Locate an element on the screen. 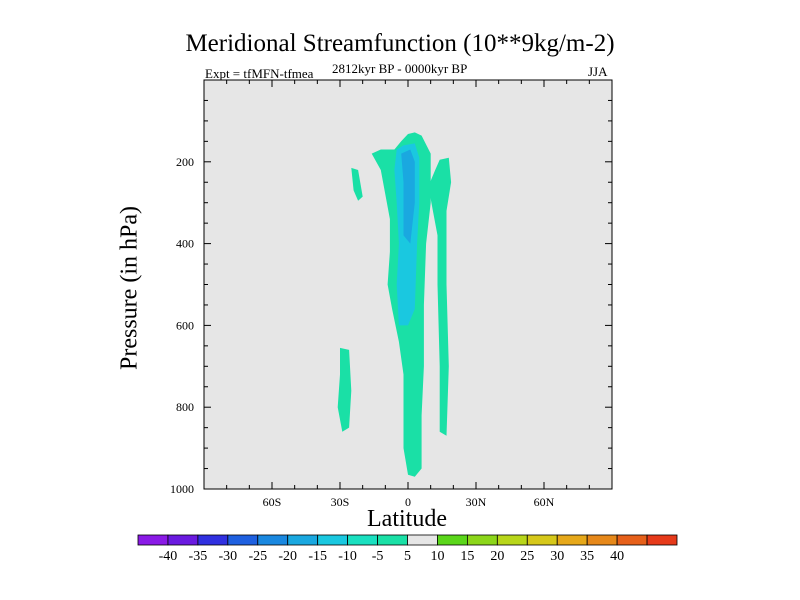 Image resolution: width=800 pixels, height=600 pixels. colorbar-label: 15 is located at coordinates (467, 556).